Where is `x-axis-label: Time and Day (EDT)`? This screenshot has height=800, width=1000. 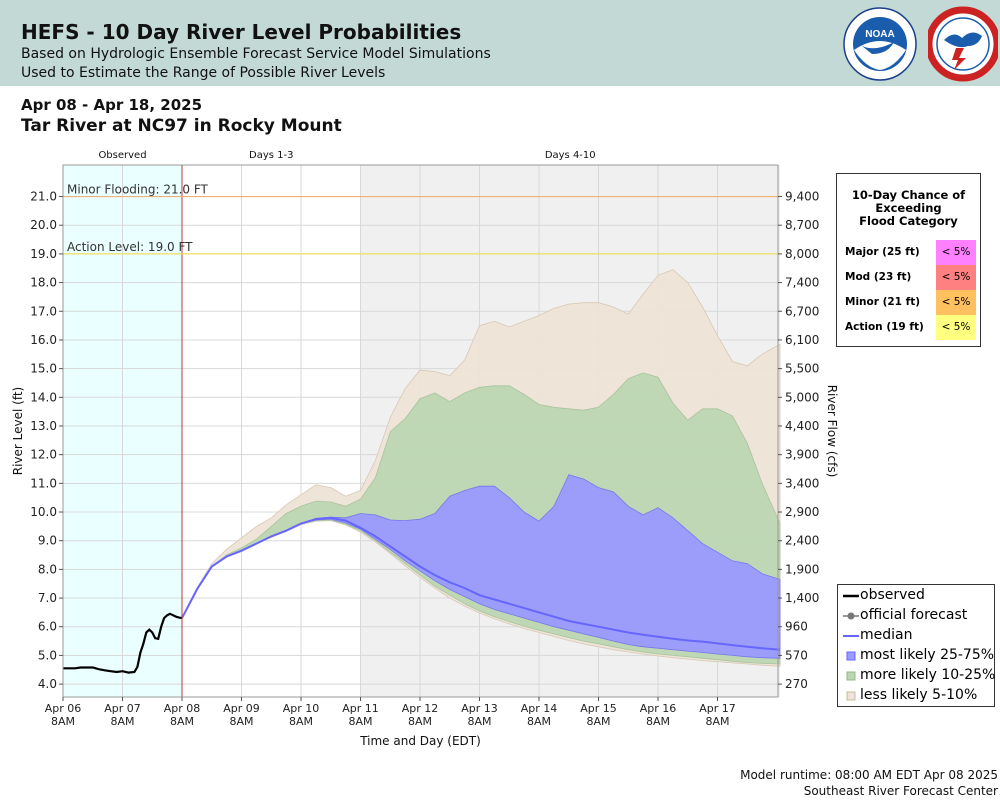
x-axis-label: Time and Day (EDT) is located at coordinates (420, 741).